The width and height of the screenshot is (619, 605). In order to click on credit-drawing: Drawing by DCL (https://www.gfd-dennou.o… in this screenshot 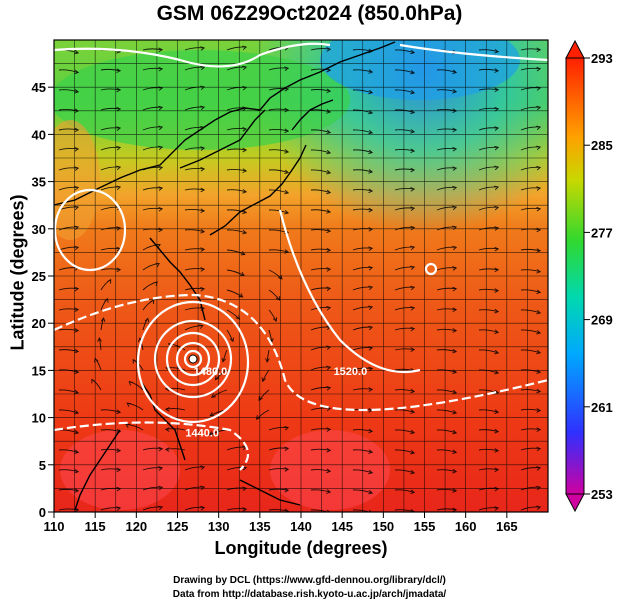, I will do `click(309, 580)`.